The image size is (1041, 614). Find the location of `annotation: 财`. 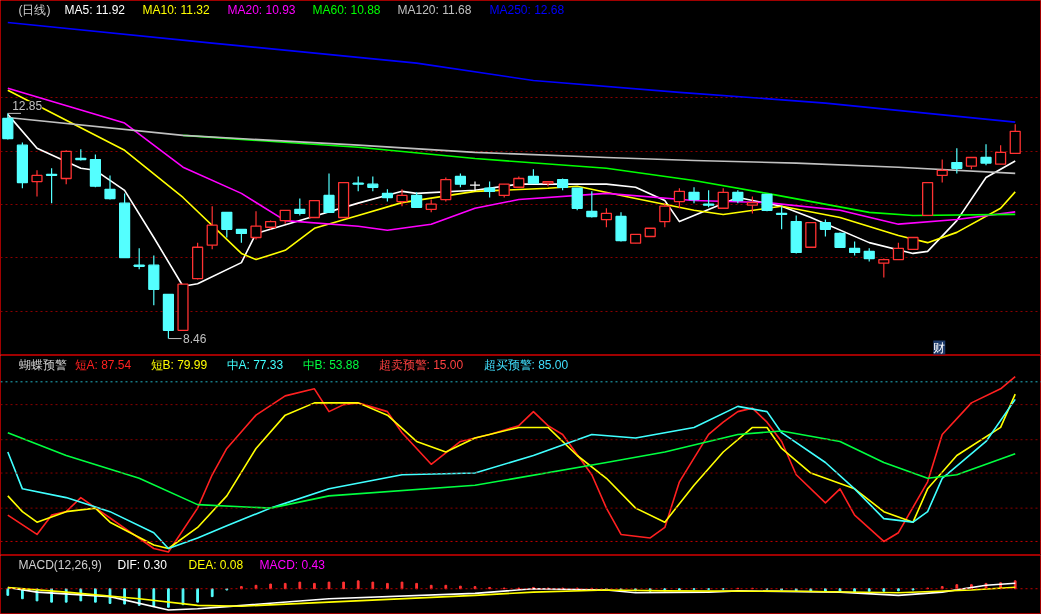

annotation: 财 is located at coordinates (939, 347).